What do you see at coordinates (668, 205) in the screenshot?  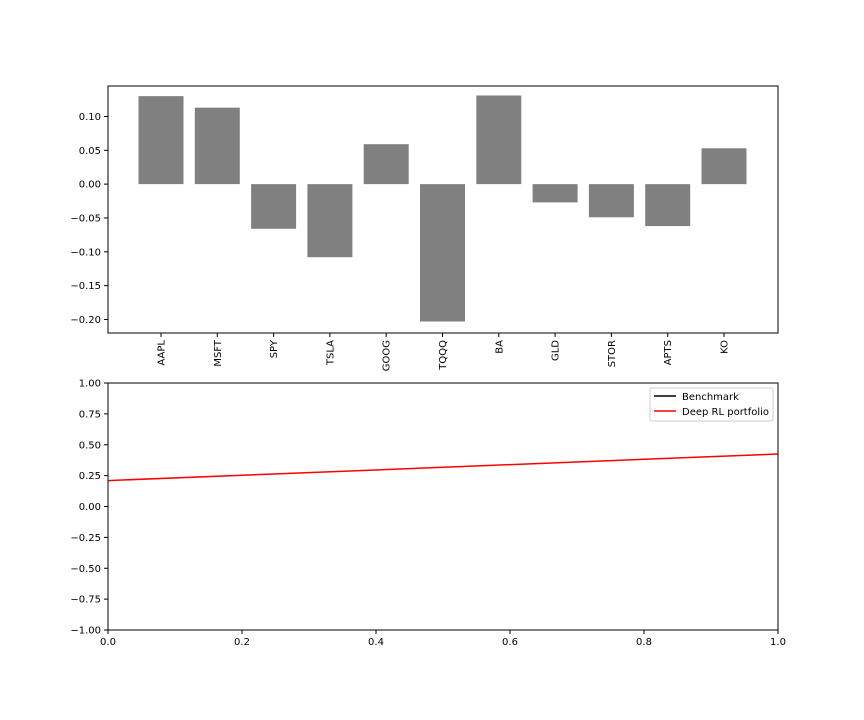 I see `bar-apts` at bounding box center [668, 205].